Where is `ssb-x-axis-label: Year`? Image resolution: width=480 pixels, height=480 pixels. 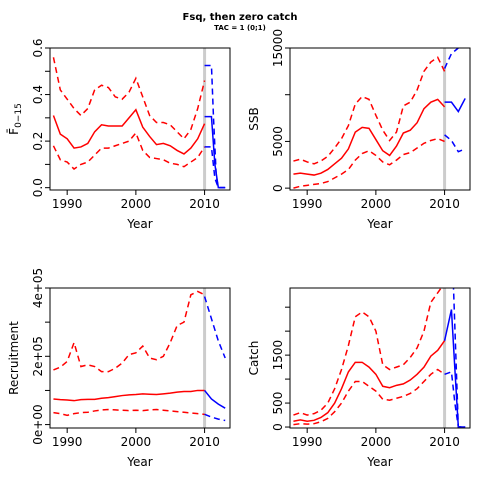
ssb-x-axis-label: Year is located at coordinates (379, 224).